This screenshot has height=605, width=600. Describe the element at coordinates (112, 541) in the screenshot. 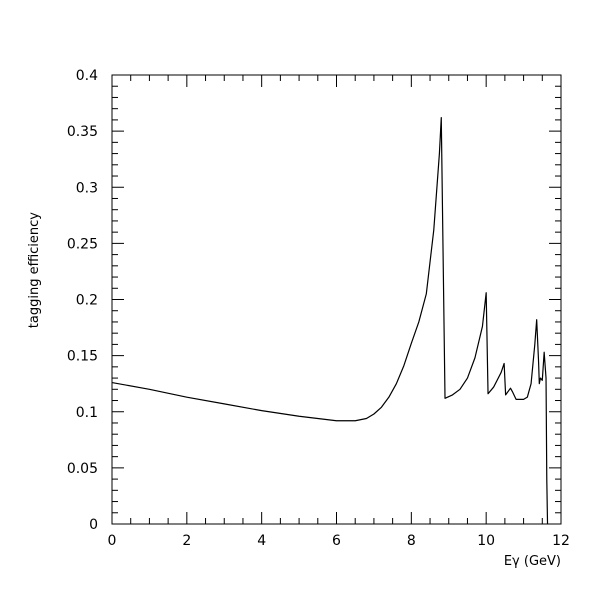

I see `x-tick-label: 0` at that location.